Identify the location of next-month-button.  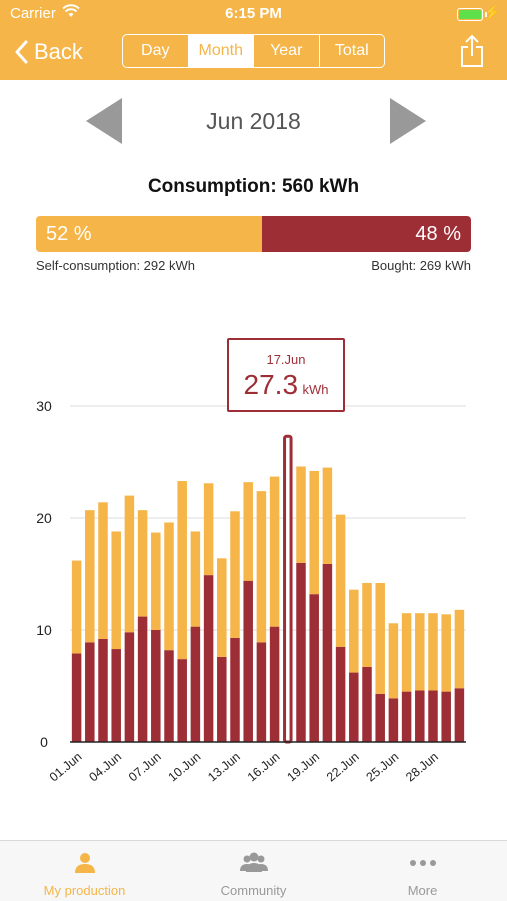
(408, 123).